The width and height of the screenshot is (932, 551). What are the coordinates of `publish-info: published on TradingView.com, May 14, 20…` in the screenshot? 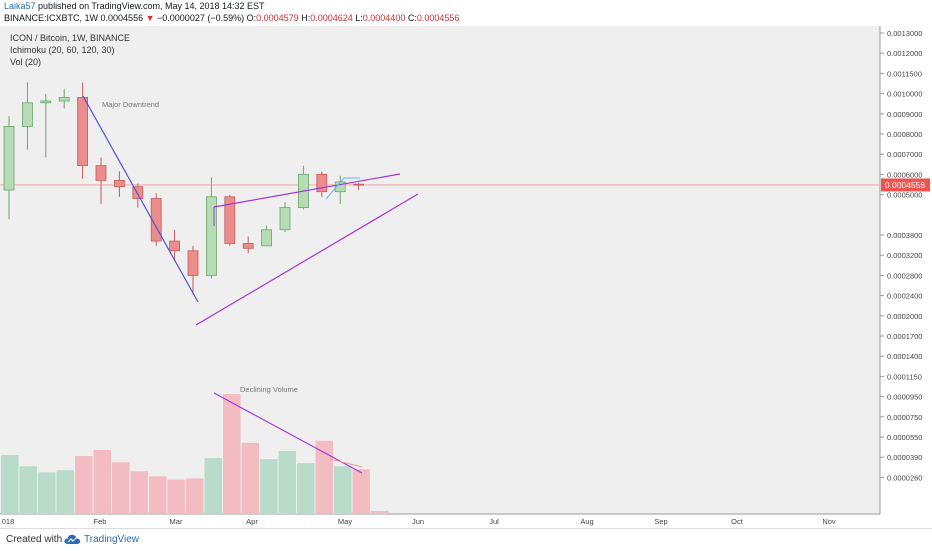 It's located at (151, 6).